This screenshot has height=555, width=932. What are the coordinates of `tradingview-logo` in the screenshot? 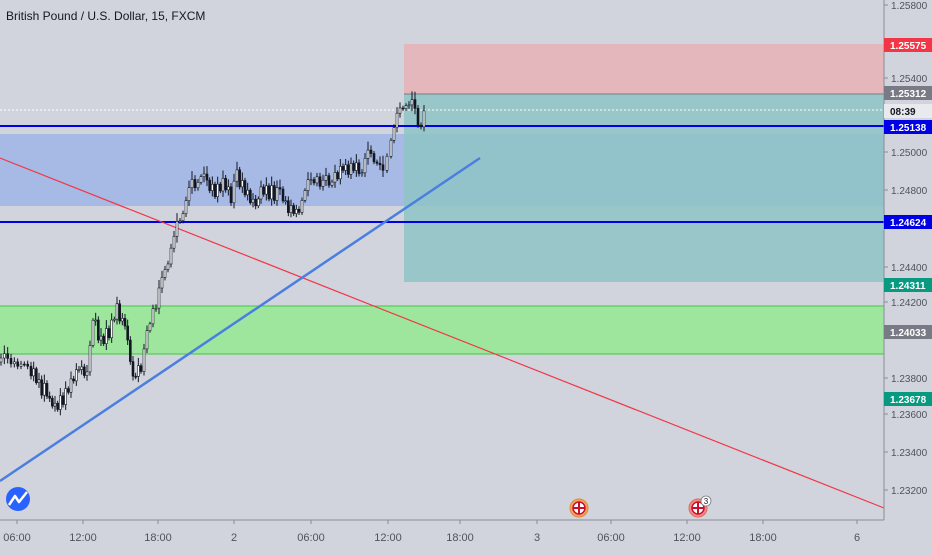 It's located at (18, 499).